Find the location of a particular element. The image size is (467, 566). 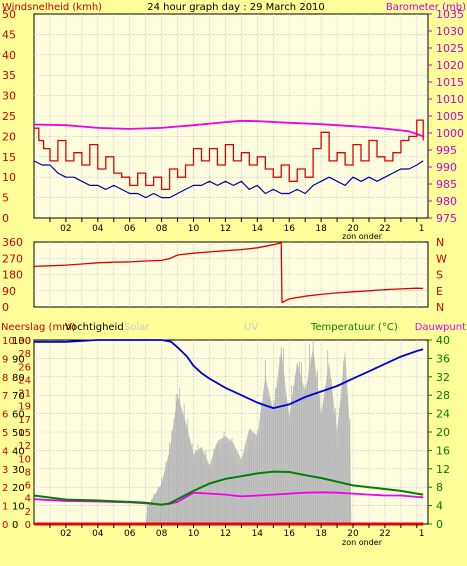

temperature-tick-label: 28 is located at coordinates (443, 395).